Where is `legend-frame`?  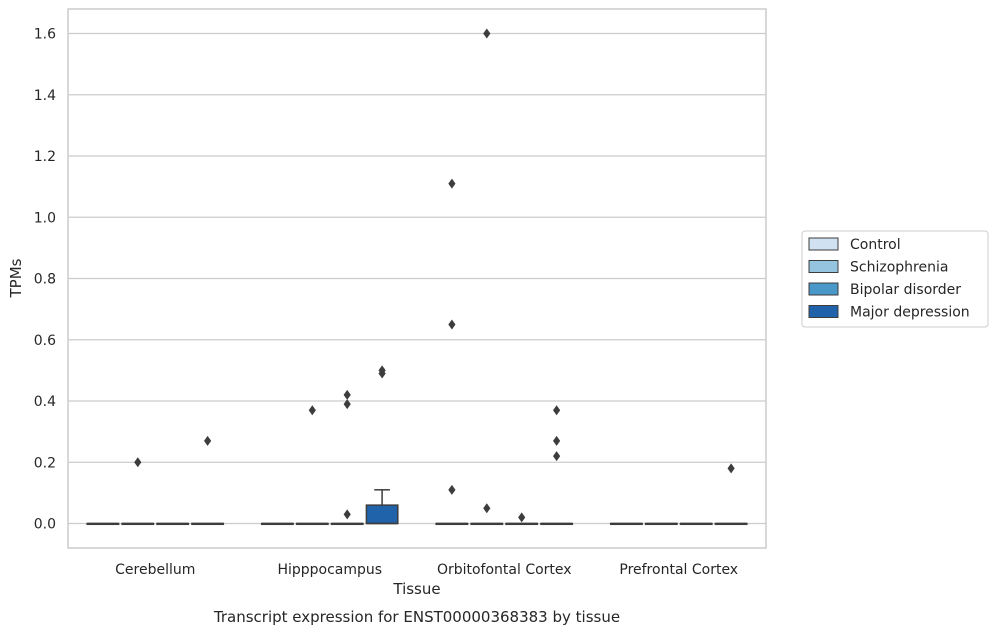 legend-frame is located at coordinates (895, 279).